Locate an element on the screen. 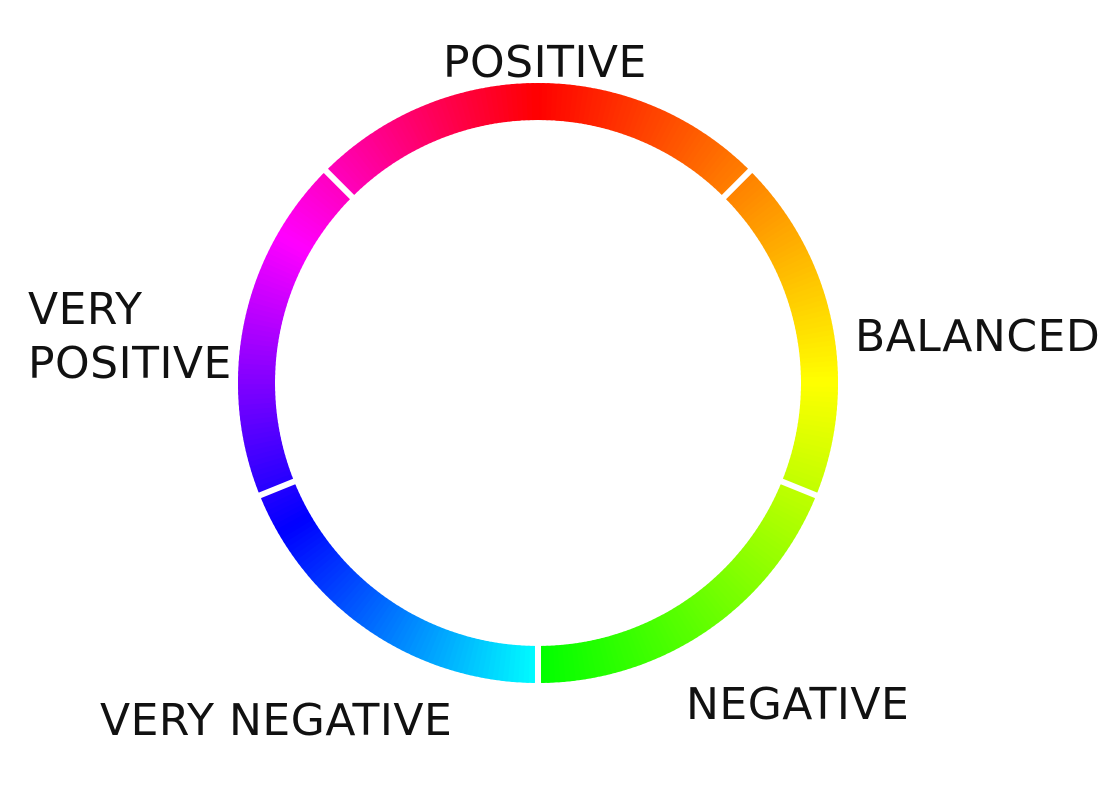  label-very-positive: VERY POSITIVE is located at coordinates (130, 336).